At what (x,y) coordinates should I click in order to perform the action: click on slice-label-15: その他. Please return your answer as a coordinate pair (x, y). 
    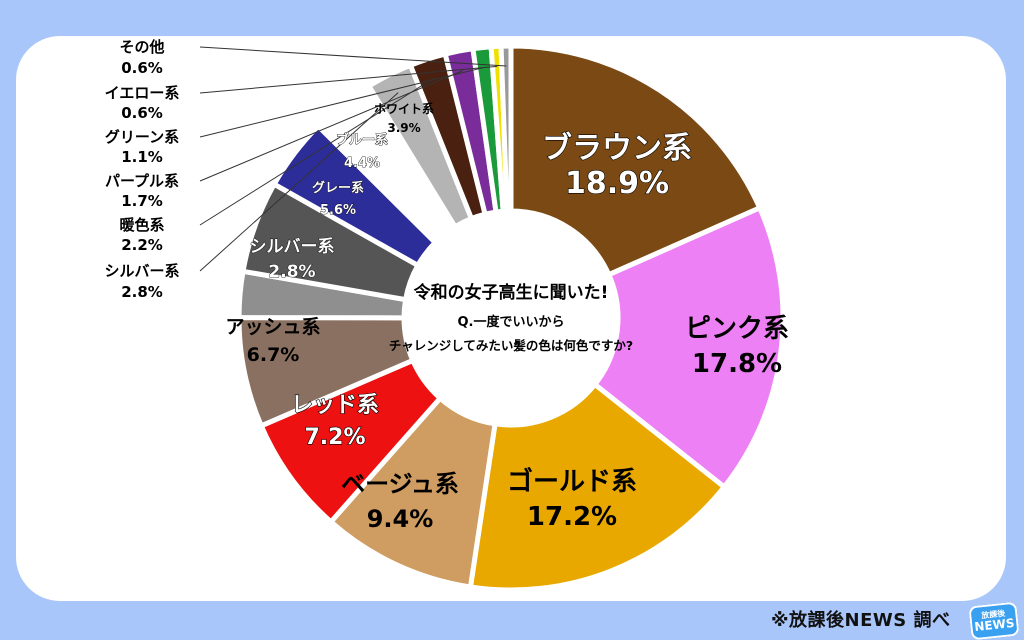
    Looking at the image, I should click on (141, 47).